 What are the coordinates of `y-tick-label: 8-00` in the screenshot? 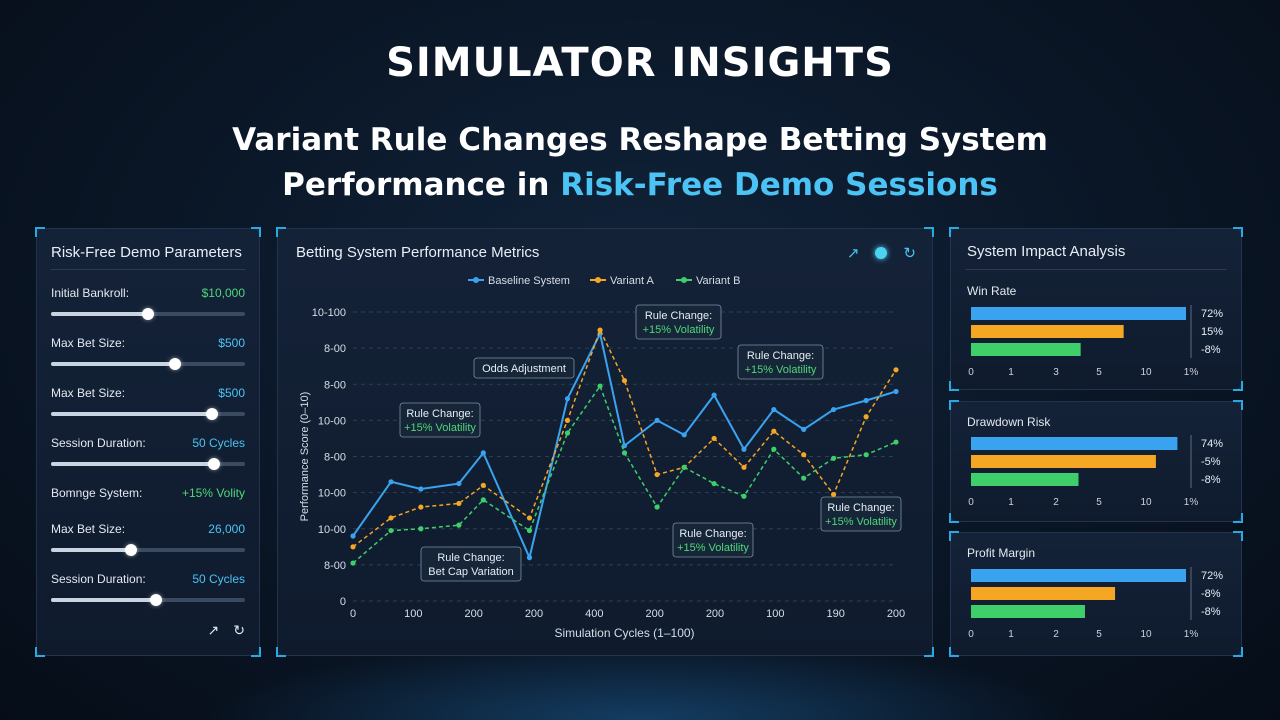 It's located at (335, 349).